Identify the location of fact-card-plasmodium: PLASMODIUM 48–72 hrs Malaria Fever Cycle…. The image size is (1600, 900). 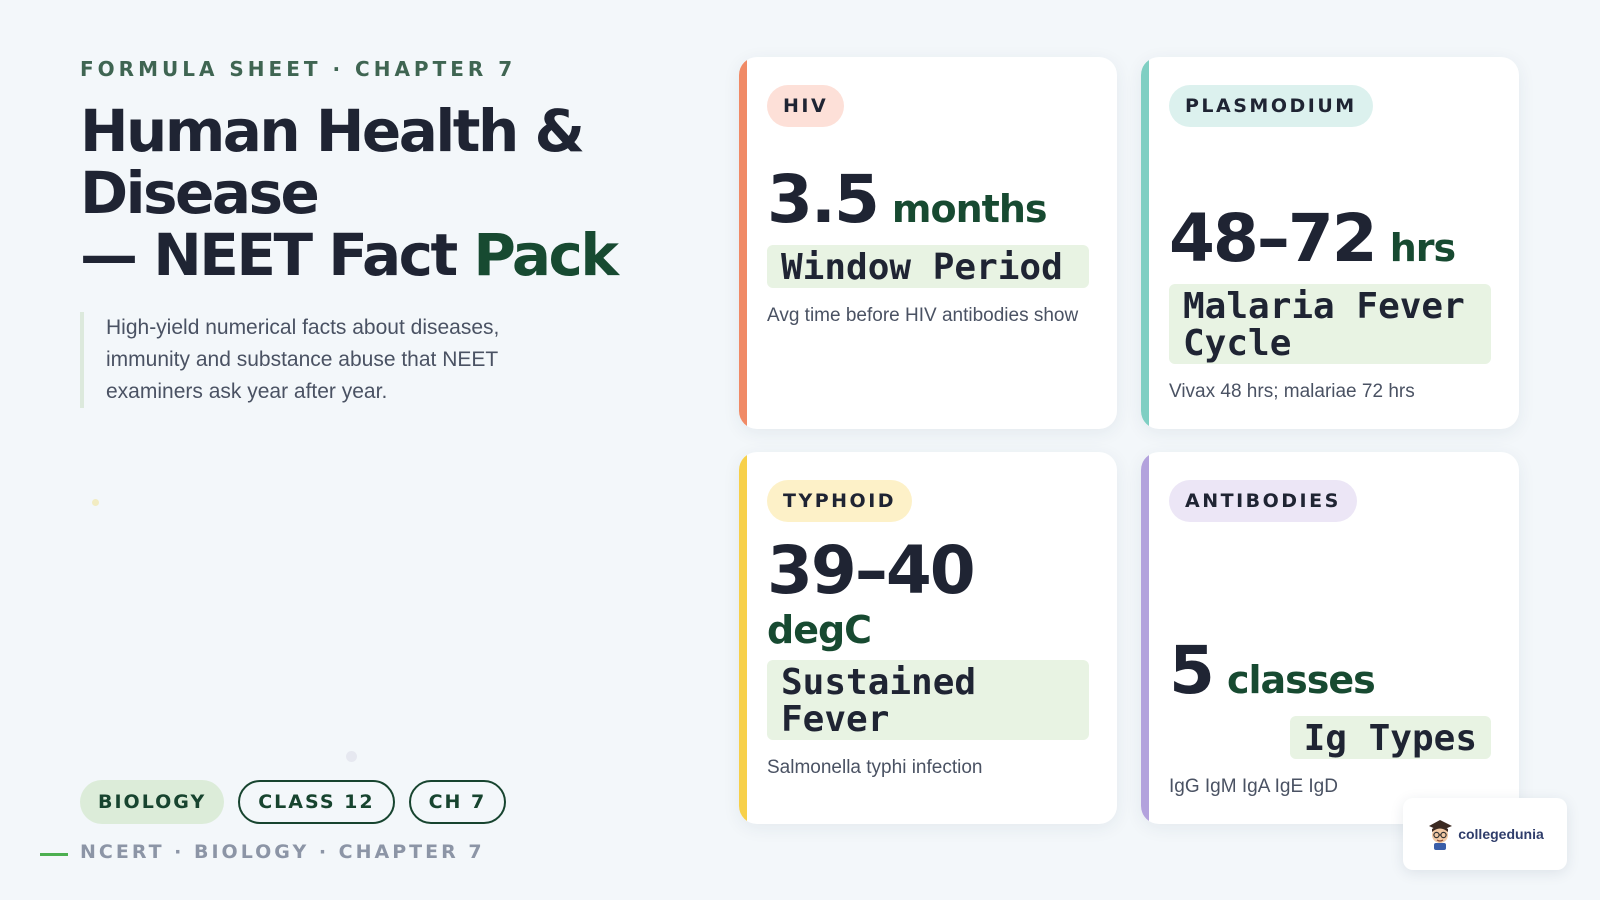
(1330, 243).